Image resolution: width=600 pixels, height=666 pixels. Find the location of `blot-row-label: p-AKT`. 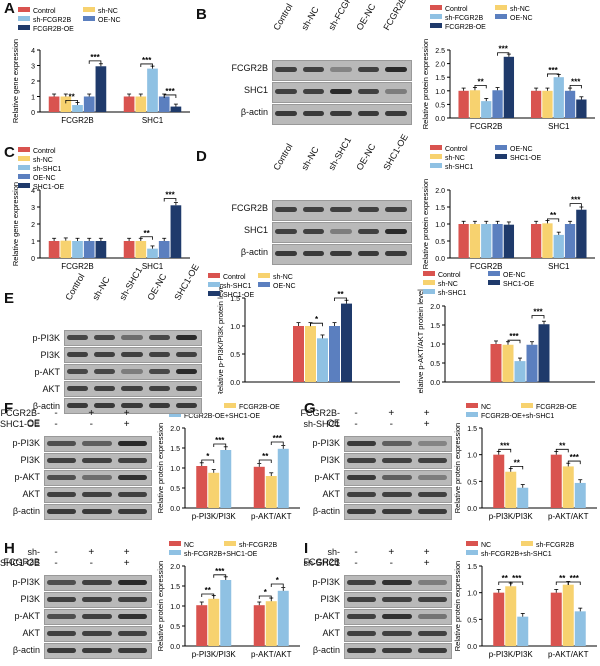

blot-row-label: p-AKT is located at coordinates (327, 616).